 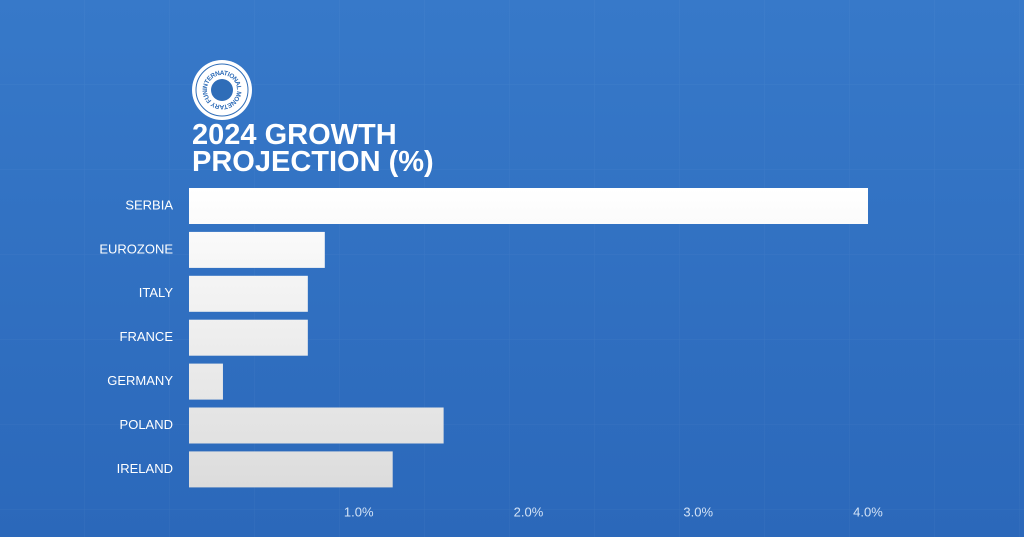 What do you see at coordinates (868, 511) in the screenshot?
I see `x-tick-label: 4.0%` at bounding box center [868, 511].